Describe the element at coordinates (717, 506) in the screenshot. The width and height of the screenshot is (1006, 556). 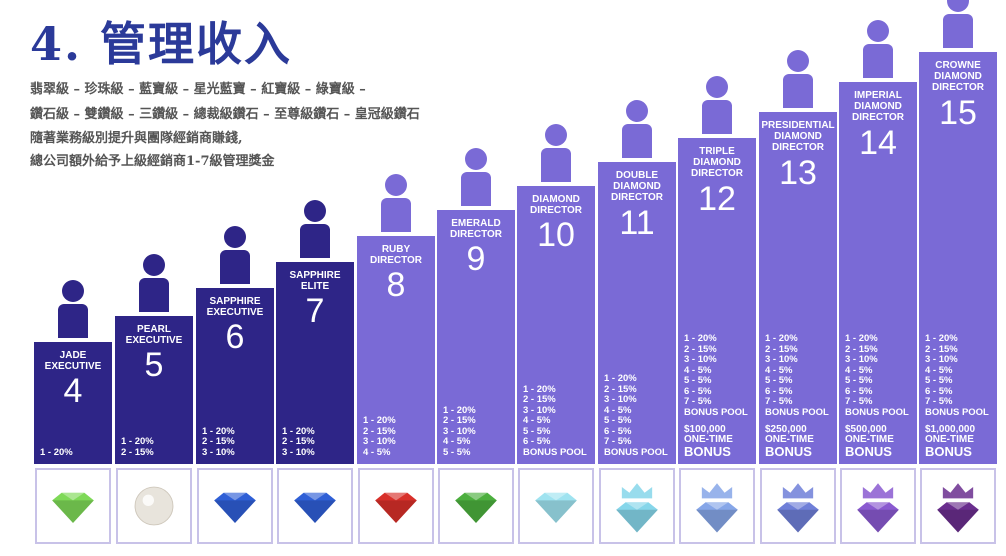
I see `triple-diamond-crown-icon` at that location.